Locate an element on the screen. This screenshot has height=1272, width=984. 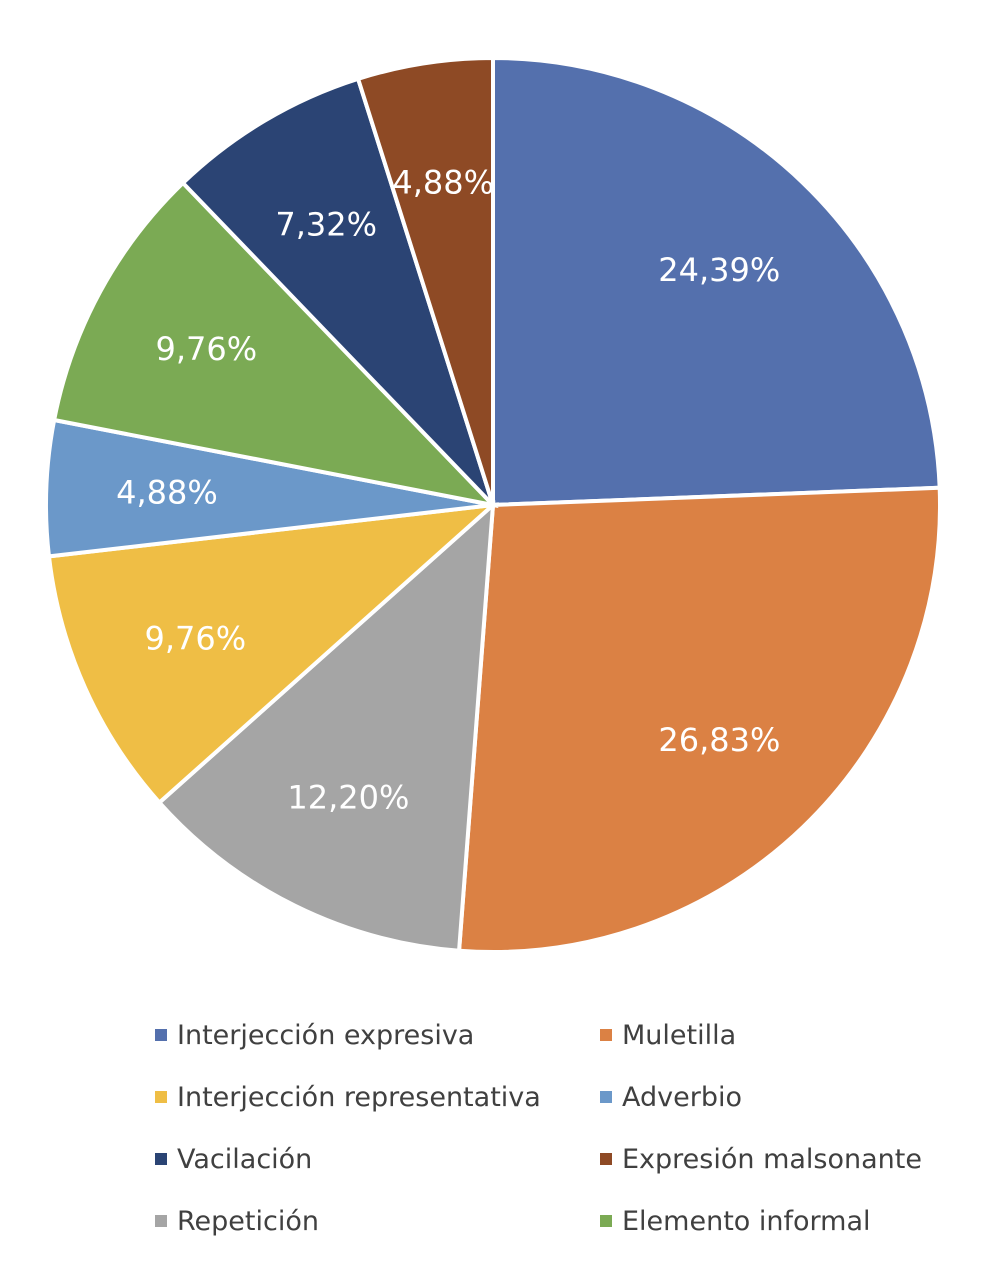
pie-slice-interjeccion-representativa is located at coordinates (273, 654).